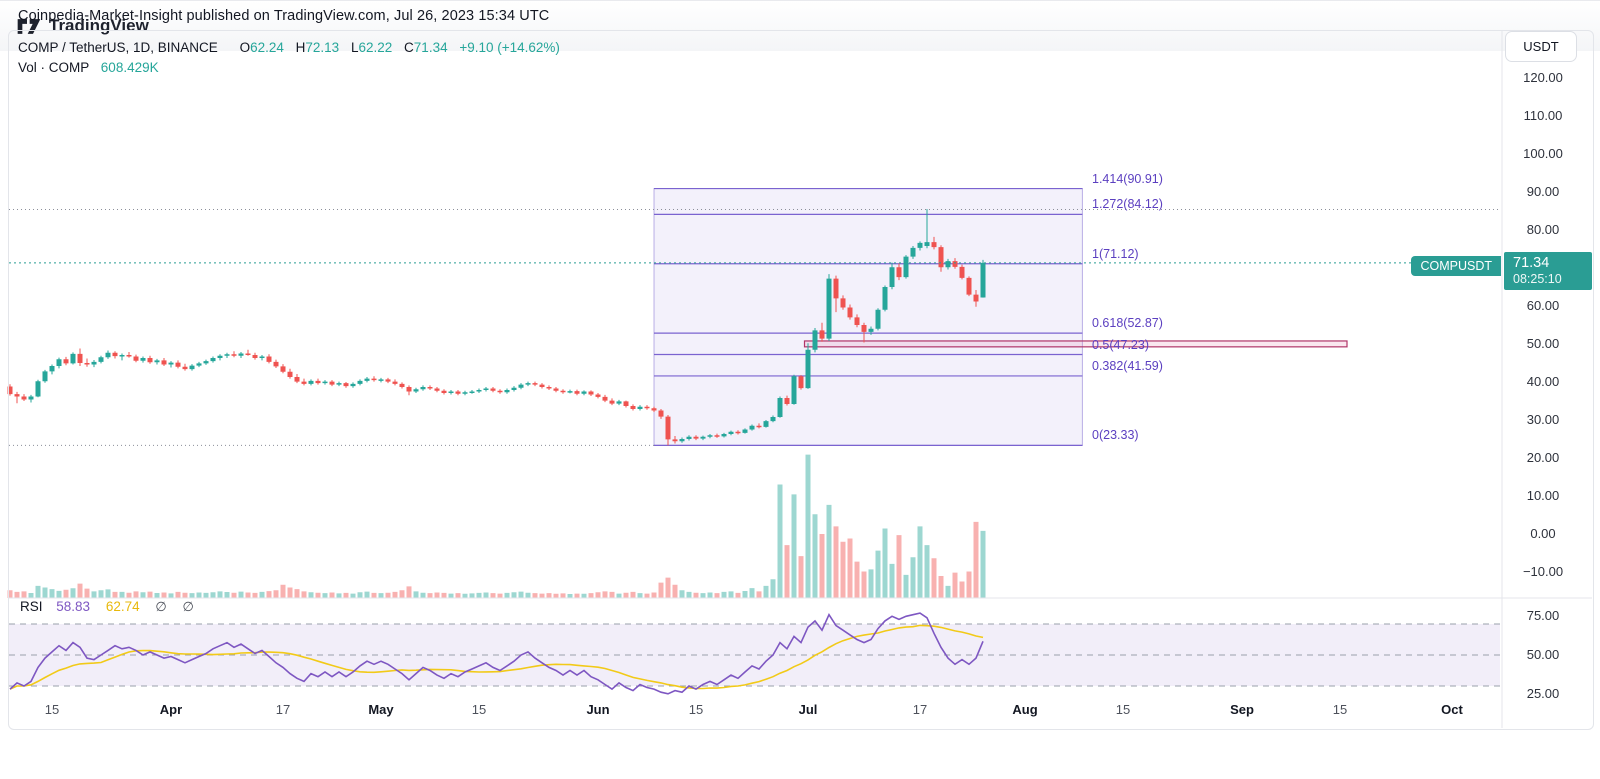  Describe the element at coordinates (354, 47) in the screenshot. I see `low-letter: L` at that location.